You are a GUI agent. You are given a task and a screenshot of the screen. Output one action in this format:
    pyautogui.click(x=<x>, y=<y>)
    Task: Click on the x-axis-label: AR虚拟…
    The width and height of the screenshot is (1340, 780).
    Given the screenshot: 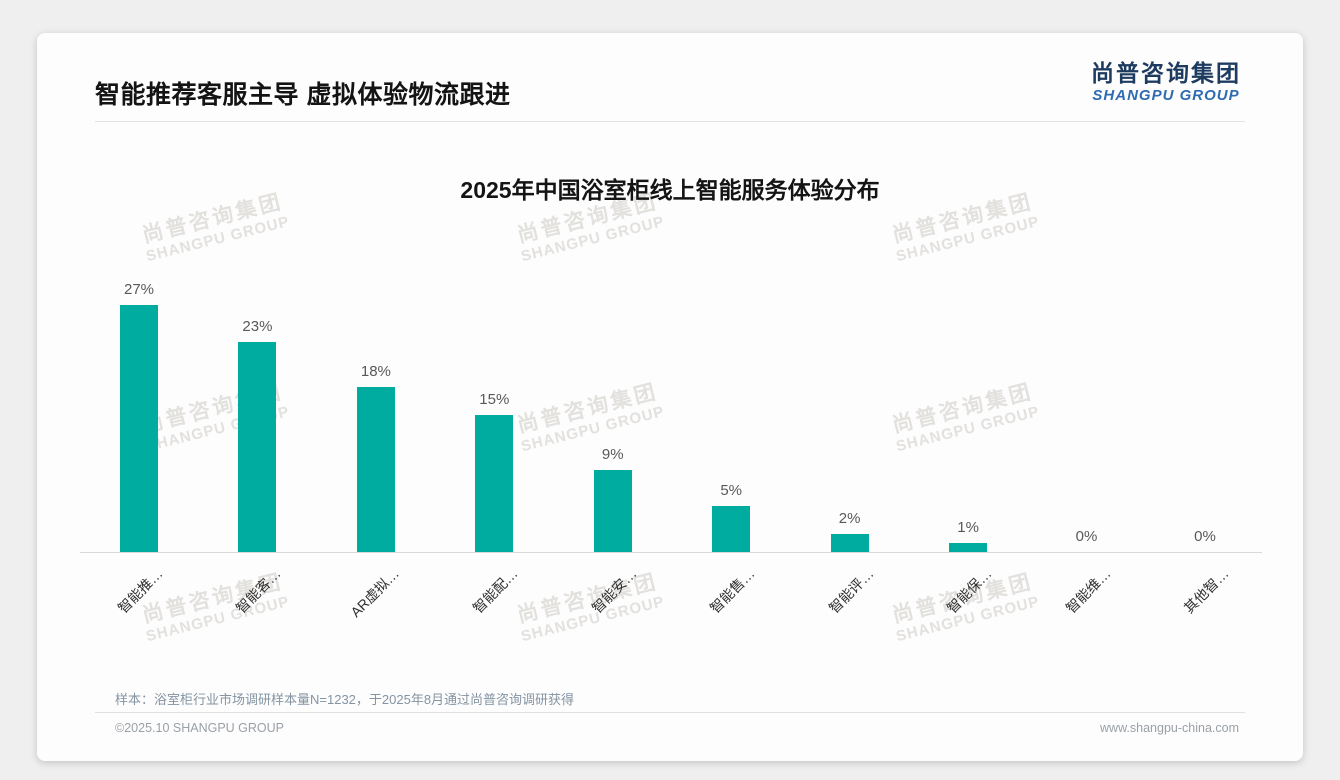 What is the action you would take?
    pyautogui.click(x=375, y=593)
    